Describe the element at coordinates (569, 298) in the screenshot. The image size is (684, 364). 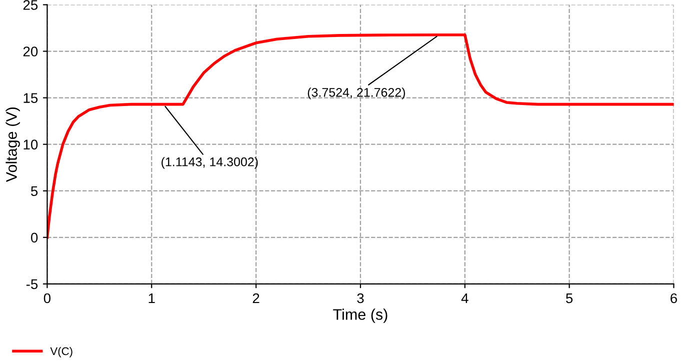
I see `x-tick-label: 5` at that location.